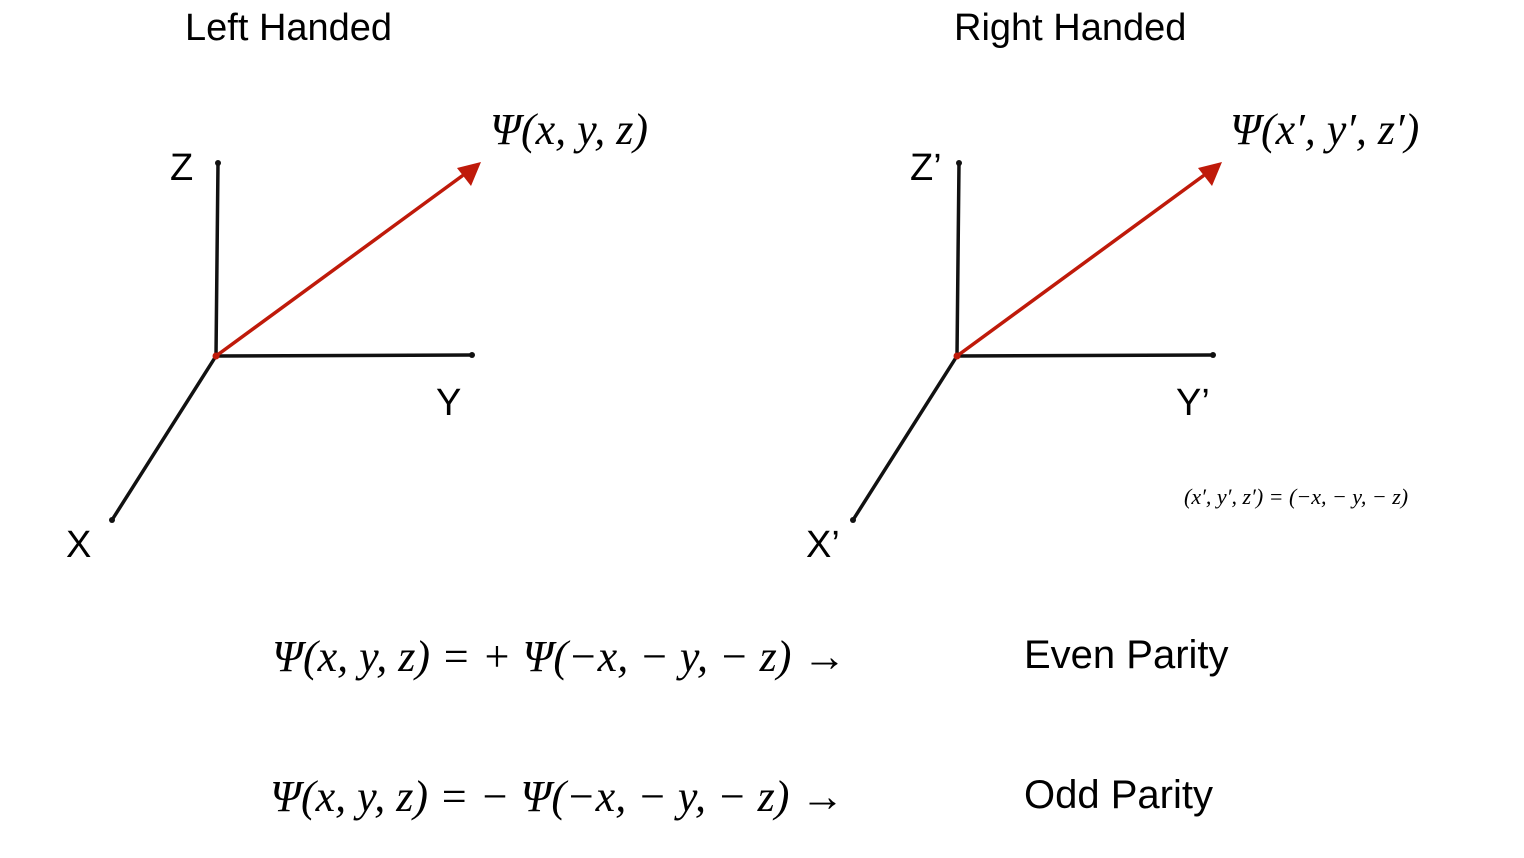 The width and height of the screenshot is (1524, 858). Describe the element at coordinates (959, 163) in the screenshot. I see `right-z-axis-end-dot` at that location.